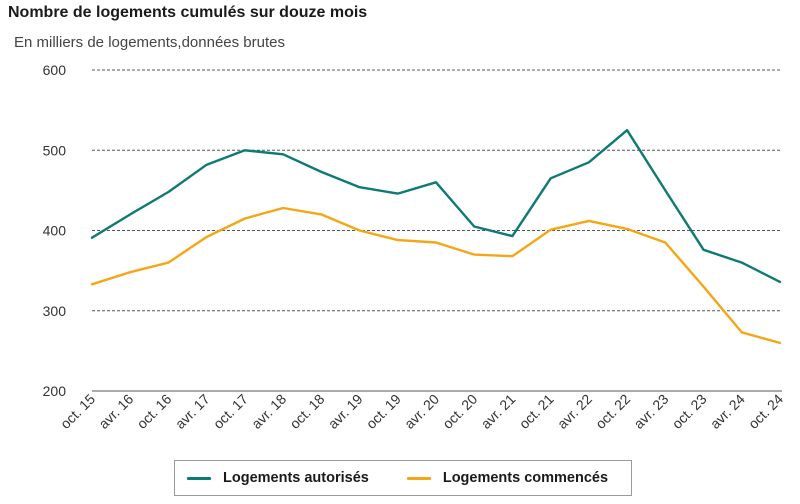  What do you see at coordinates (727, 411) in the screenshot?
I see `x-tick-label-17: avr. 24` at bounding box center [727, 411].